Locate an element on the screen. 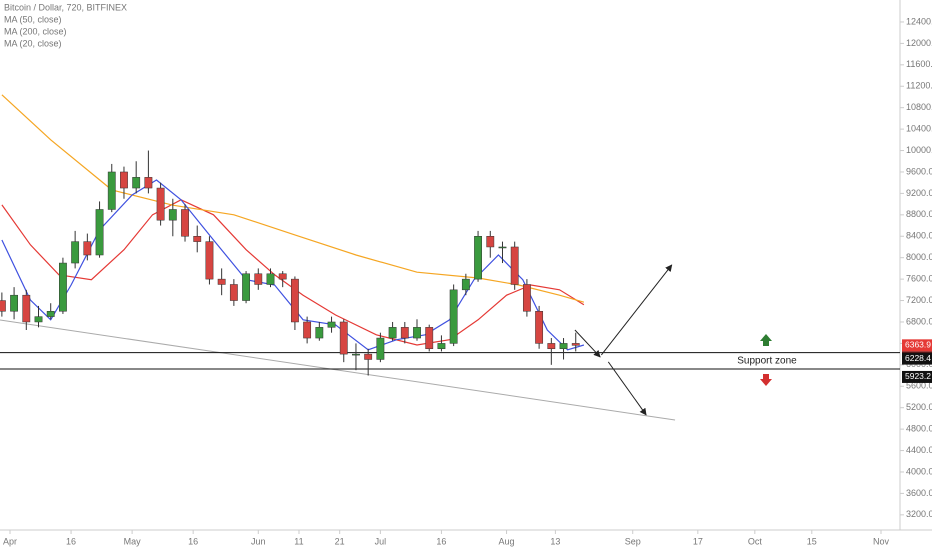 The image size is (932, 550). support-level-label: 5923.2 is located at coordinates (918, 376).